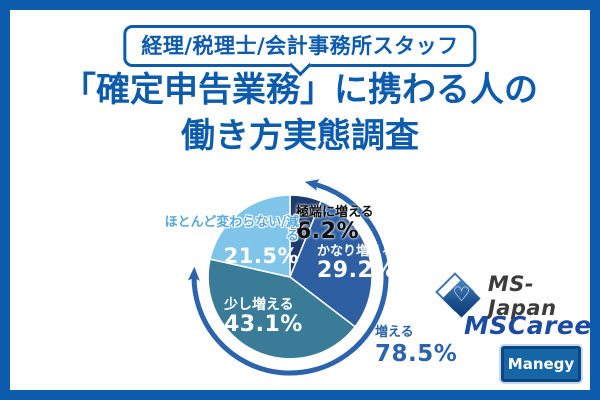 Image resolution: width=600 pixels, height=400 pixels. Describe the element at coordinates (532, 325) in the screenshot. I see `ms-career-logo: MSCareer` at that location.